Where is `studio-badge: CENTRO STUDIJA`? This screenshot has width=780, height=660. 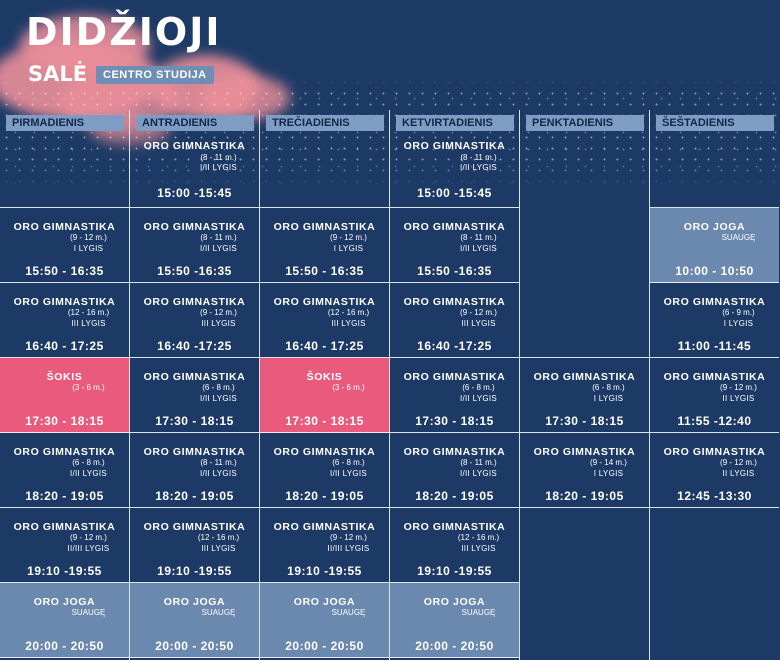 studio-badge: CENTRO STUDIJA is located at coordinates (155, 75).